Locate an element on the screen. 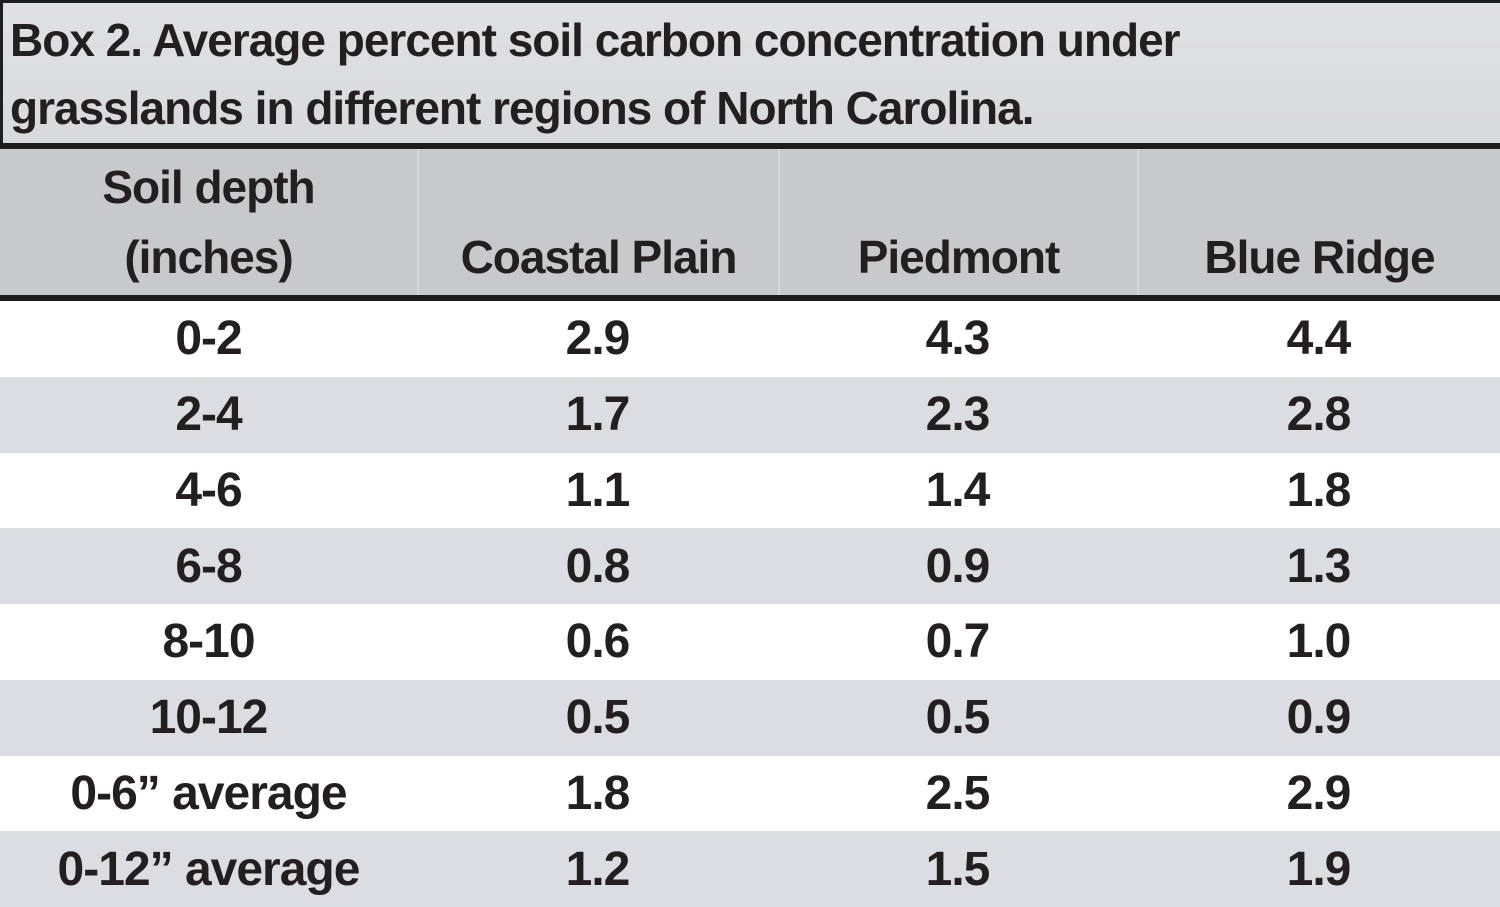  cell-blue-ridge: 1.0 is located at coordinates (1319, 642).